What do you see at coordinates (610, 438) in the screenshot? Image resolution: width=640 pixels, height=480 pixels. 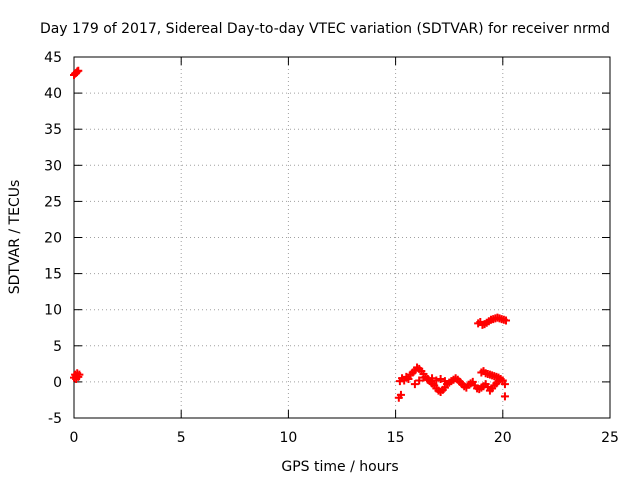 I see `x-tick-label: 25` at bounding box center [610, 438].